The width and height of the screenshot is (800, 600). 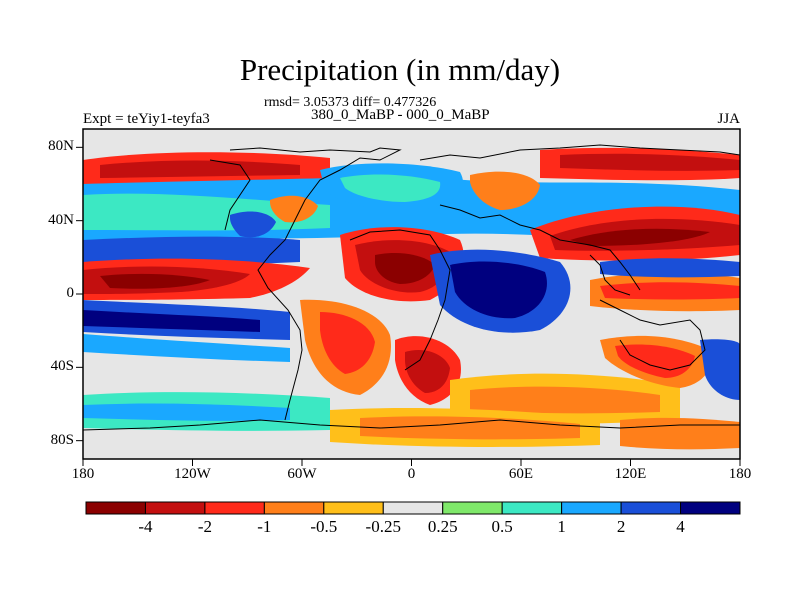 I want to click on colorbar-label: 0.5, so click(x=502, y=526).